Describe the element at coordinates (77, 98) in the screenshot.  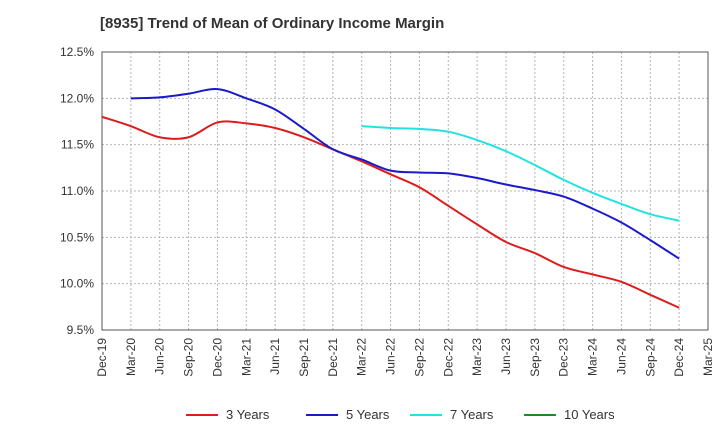
I see `y-tick-label: 12.0%` at that location.